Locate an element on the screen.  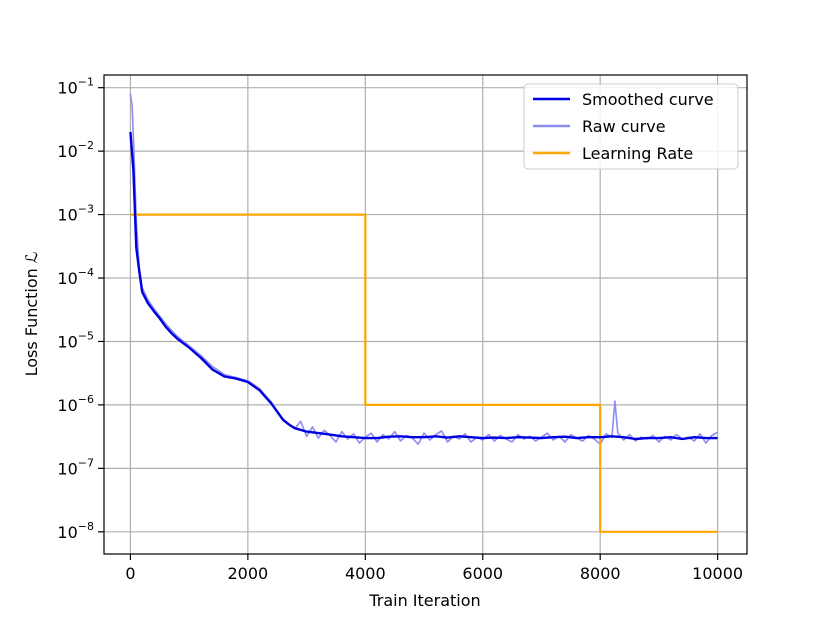
legend: Smoothed curve Raw curve Learning Rate is located at coordinates (631, 126).